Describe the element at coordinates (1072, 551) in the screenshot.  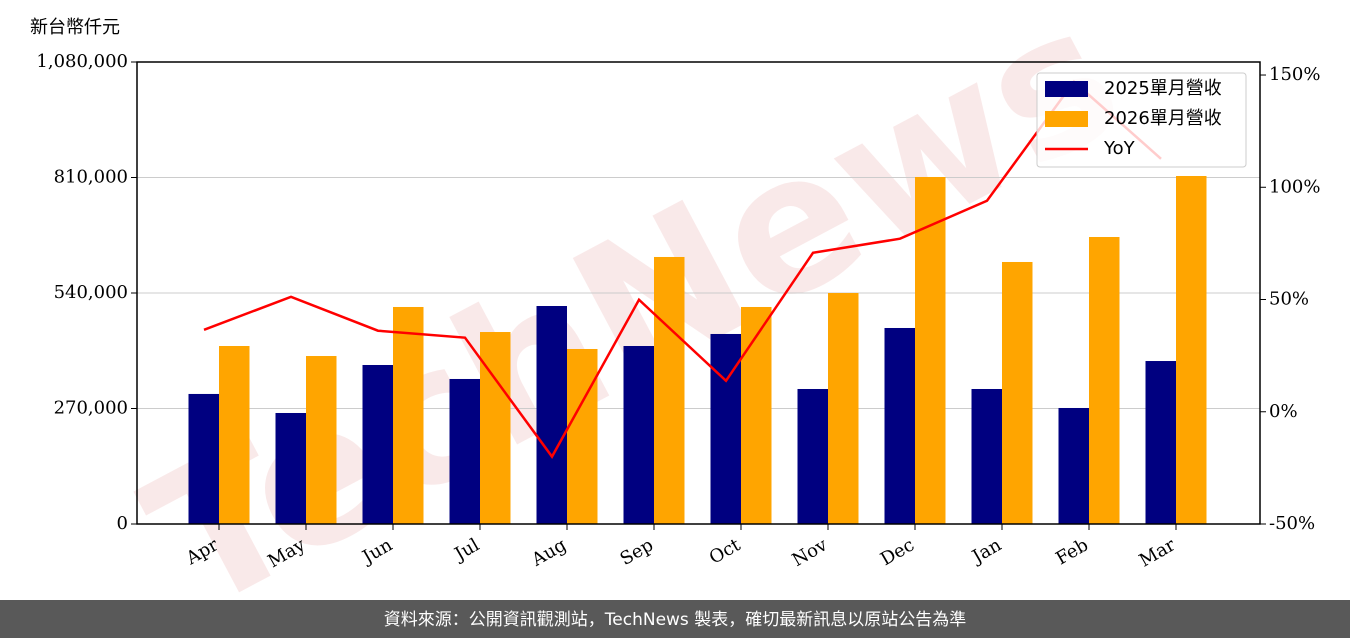
I see `x-tick-label: Feb` at that location.